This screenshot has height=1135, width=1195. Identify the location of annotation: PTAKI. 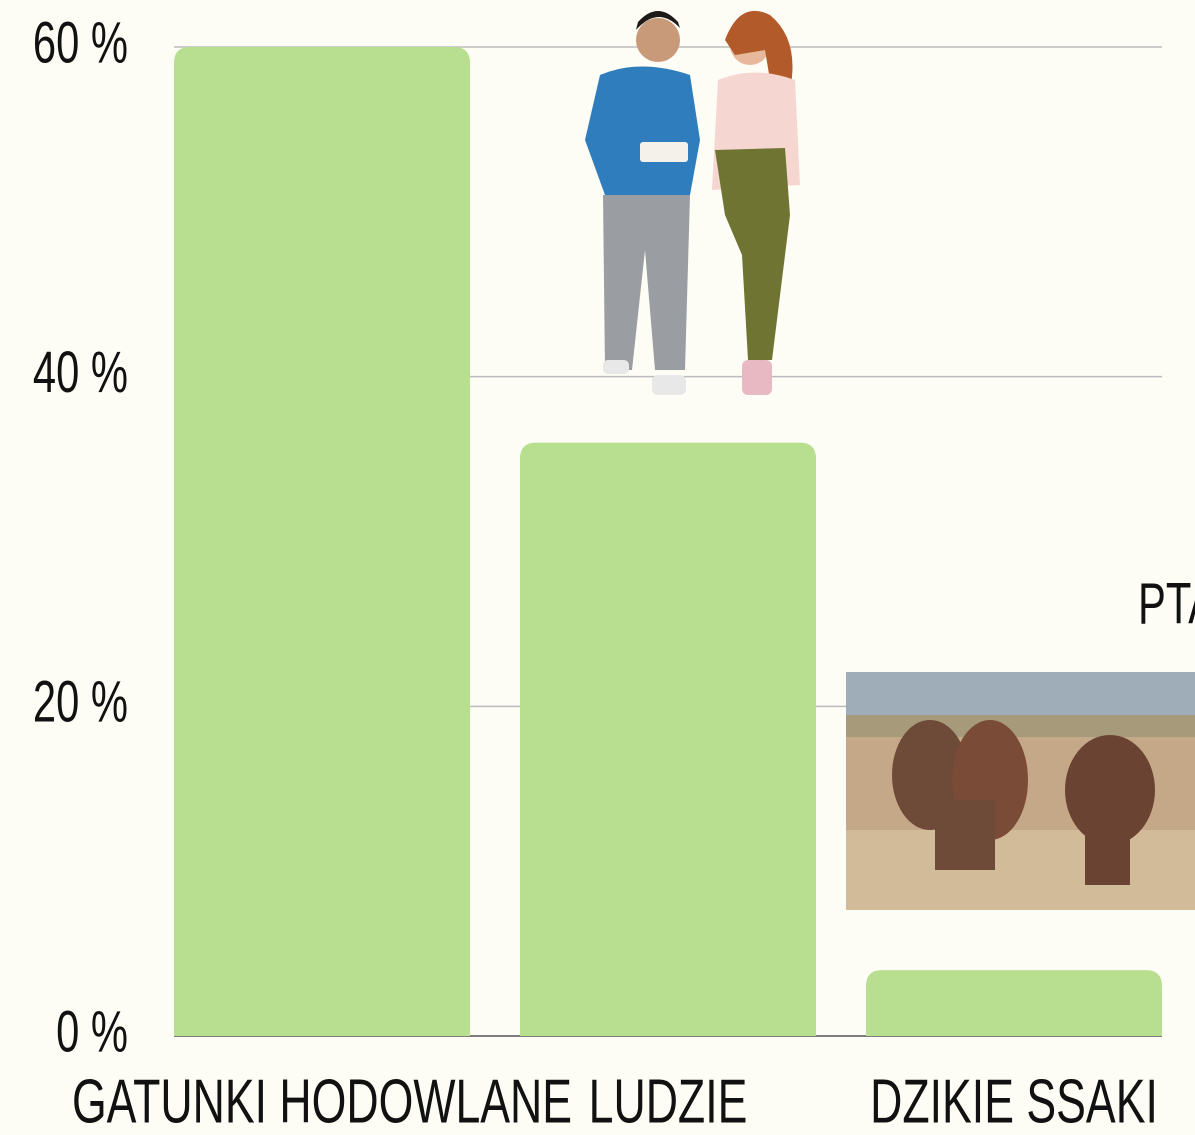
(1166, 603).